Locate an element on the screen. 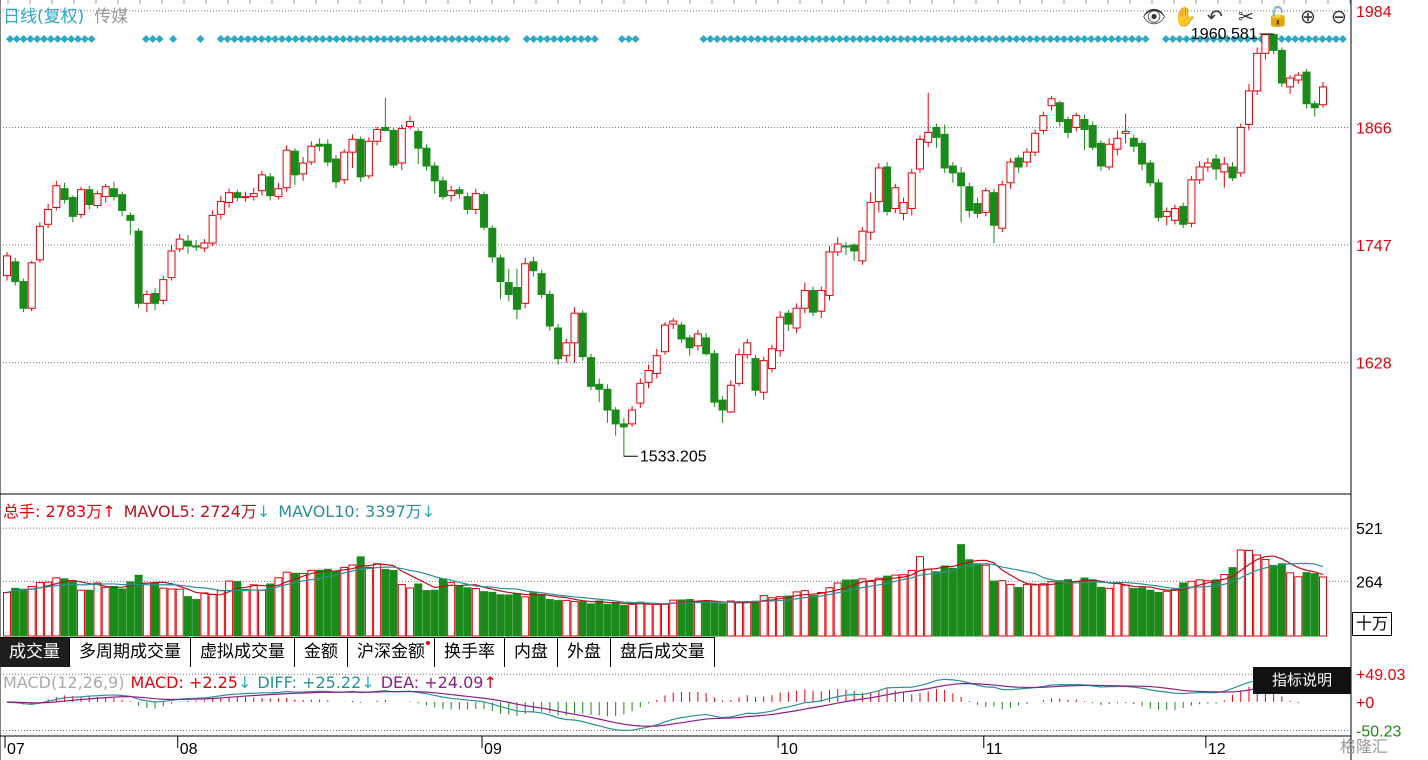  tab-6: 内盘 is located at coordinates (531, 652).